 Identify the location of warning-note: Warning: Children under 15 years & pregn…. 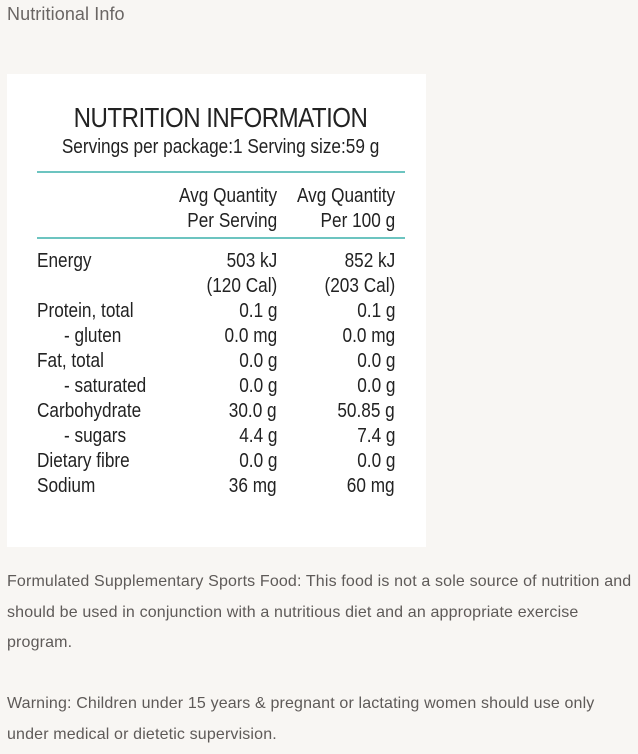
(301, 719).